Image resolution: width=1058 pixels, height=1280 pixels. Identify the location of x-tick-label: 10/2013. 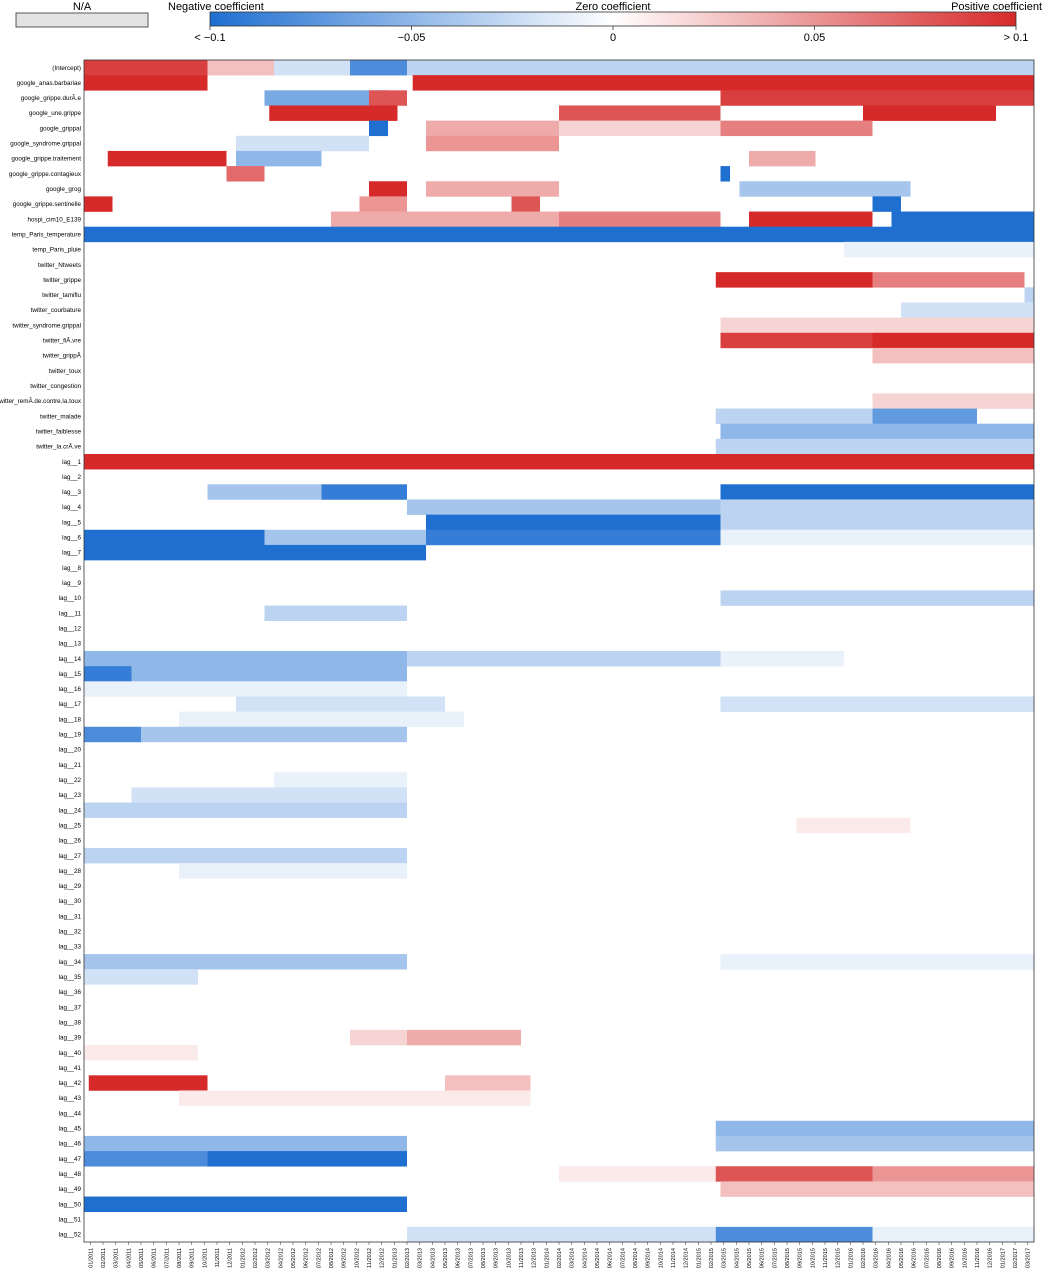
(509, 1258).